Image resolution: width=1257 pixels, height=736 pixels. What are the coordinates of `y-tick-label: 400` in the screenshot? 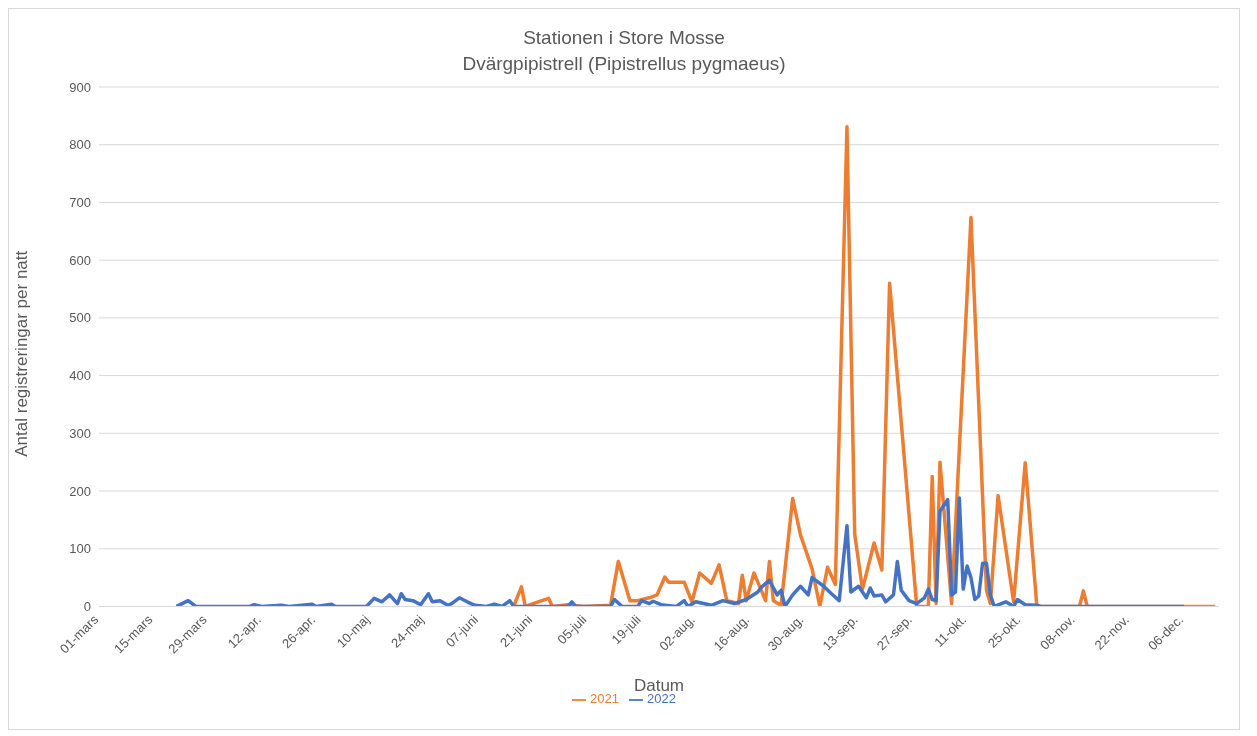 It's located at (80, 376).